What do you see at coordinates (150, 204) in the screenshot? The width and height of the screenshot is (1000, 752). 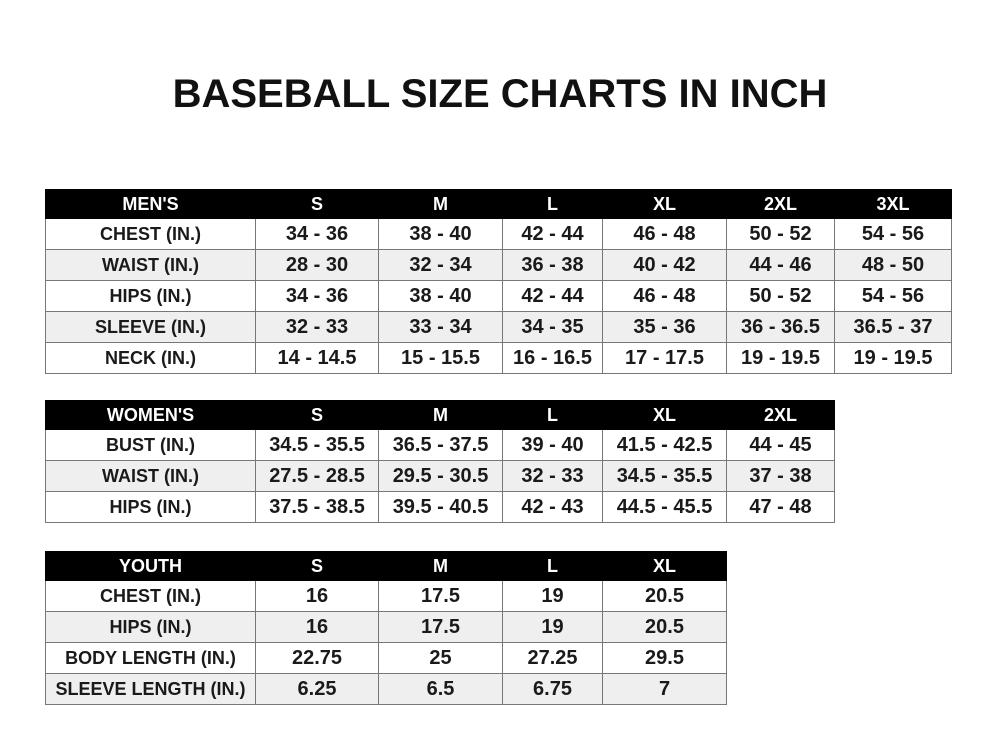 I see `category-header: MEN'S` at bounding box center [150, 204].